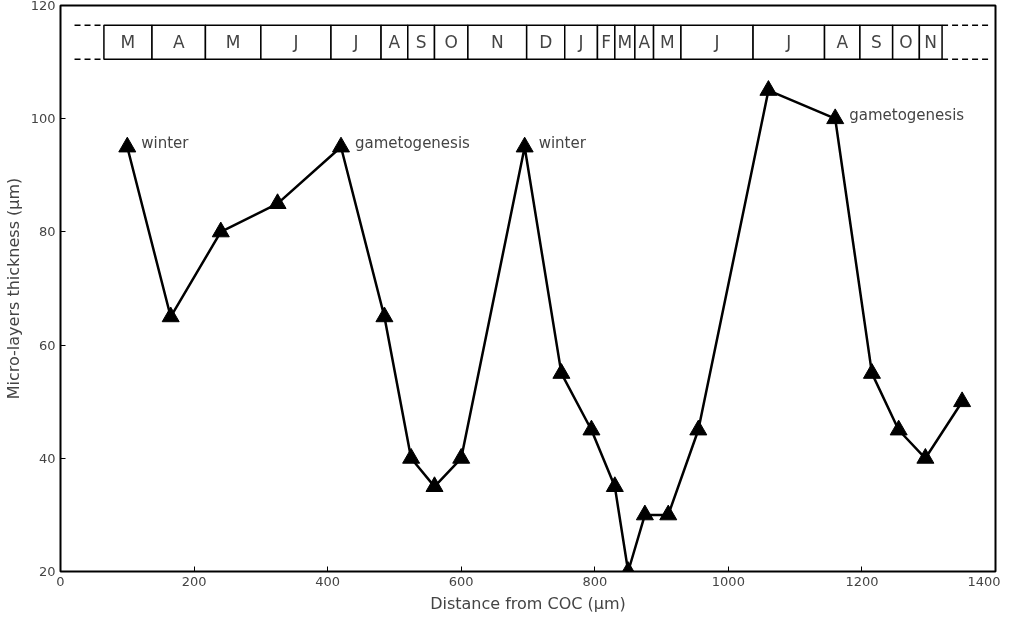 This screenshot has width=1013, height=624. I want to click on x-tick-label: 0, so click(60, 581).